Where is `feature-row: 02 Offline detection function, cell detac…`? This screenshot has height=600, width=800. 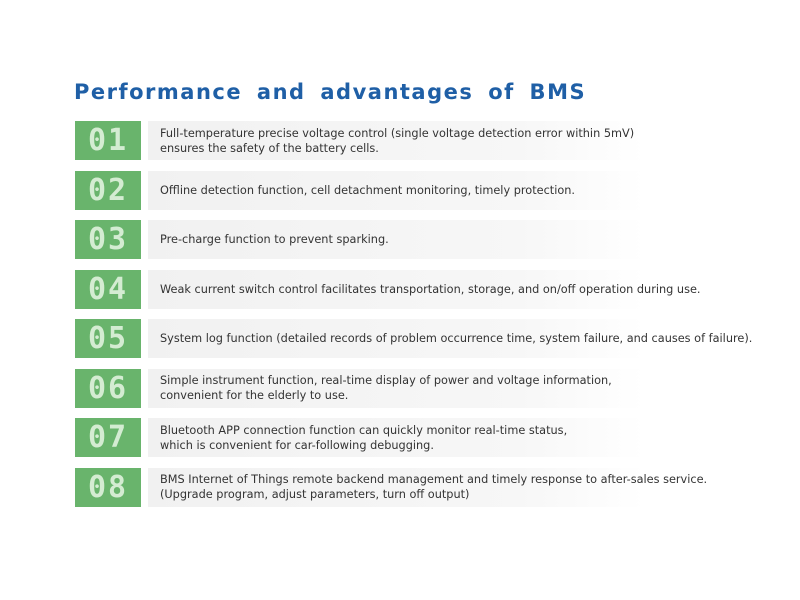
feature-row: 02 Offline detection function, cell detac… is located at coordinates (425, 190).